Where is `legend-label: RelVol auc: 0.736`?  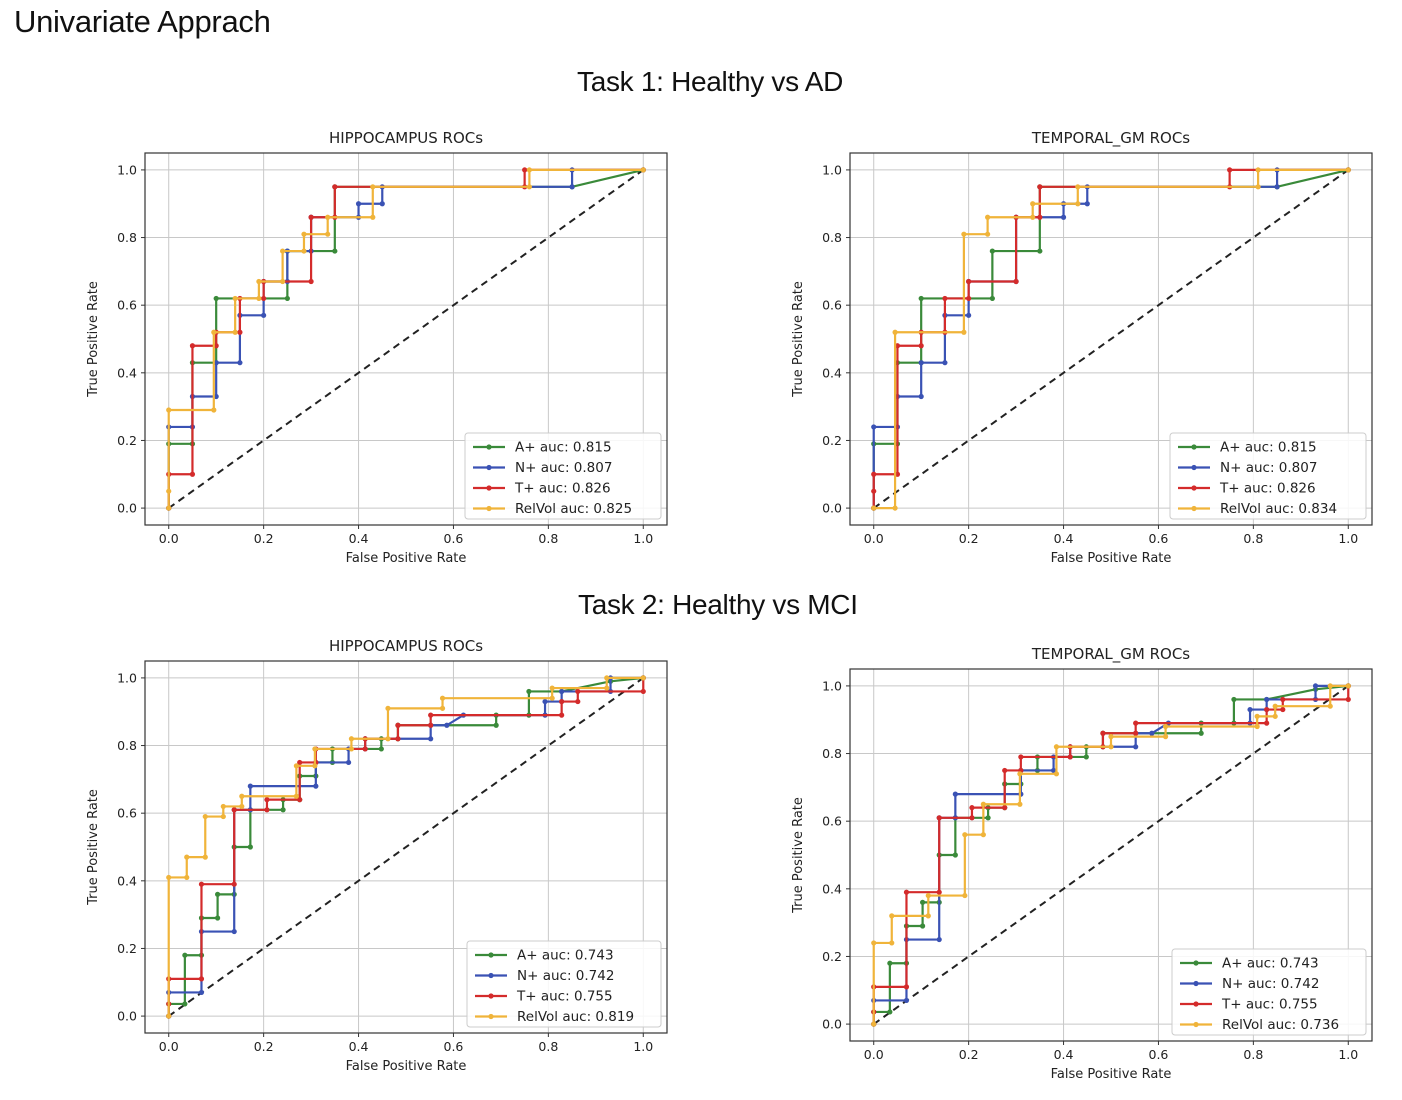
legend-label: RelVol auc: 0.736 is located at coordinates (1280, 1025).